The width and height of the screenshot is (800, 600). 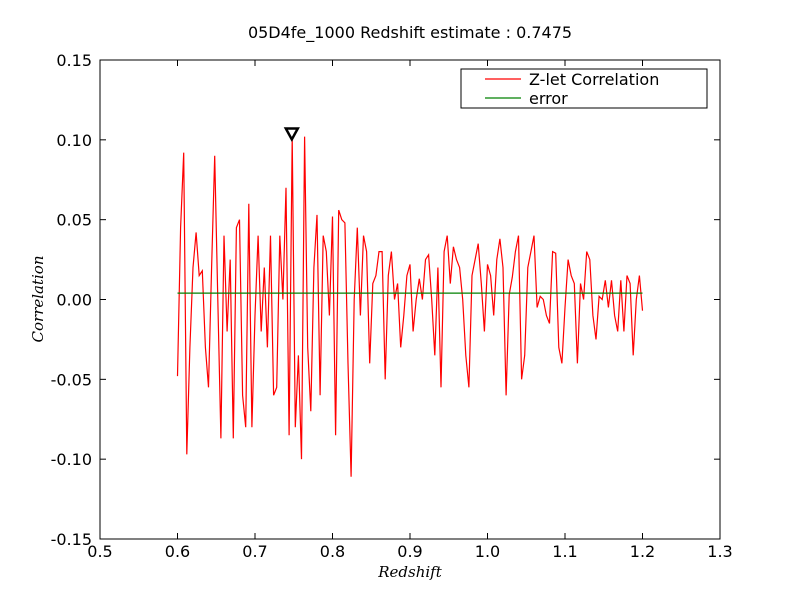 I want to click on y-tick-label: -0.10, so click(x=71, y=459).